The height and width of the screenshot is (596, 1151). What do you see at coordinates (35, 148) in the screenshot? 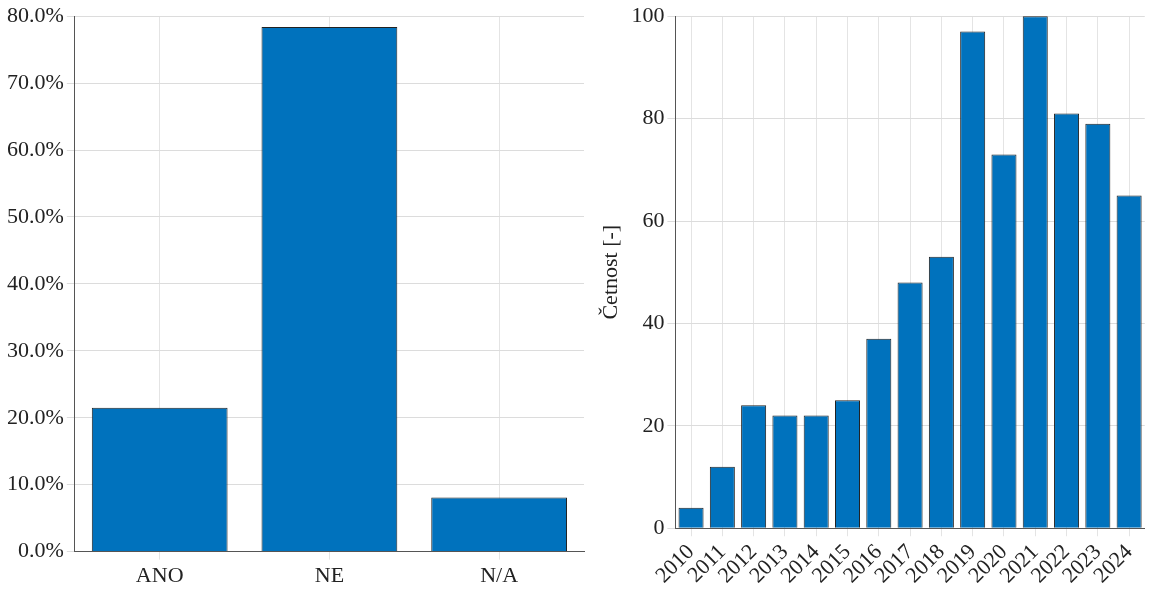
I see `y-tick-label: 60.0%` at bounding box center [35, 148].